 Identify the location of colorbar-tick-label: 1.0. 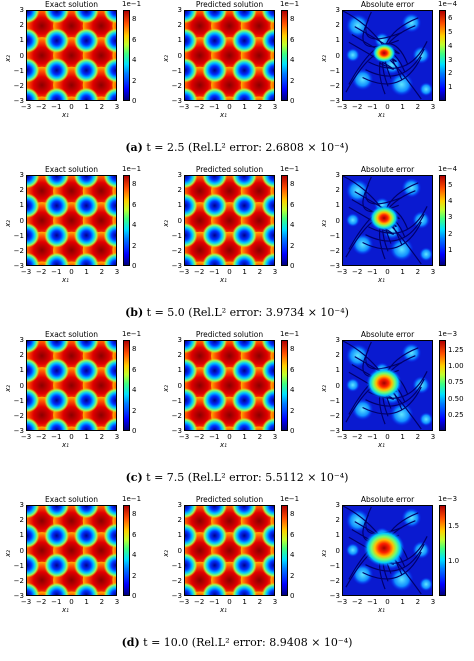
(454, 561).